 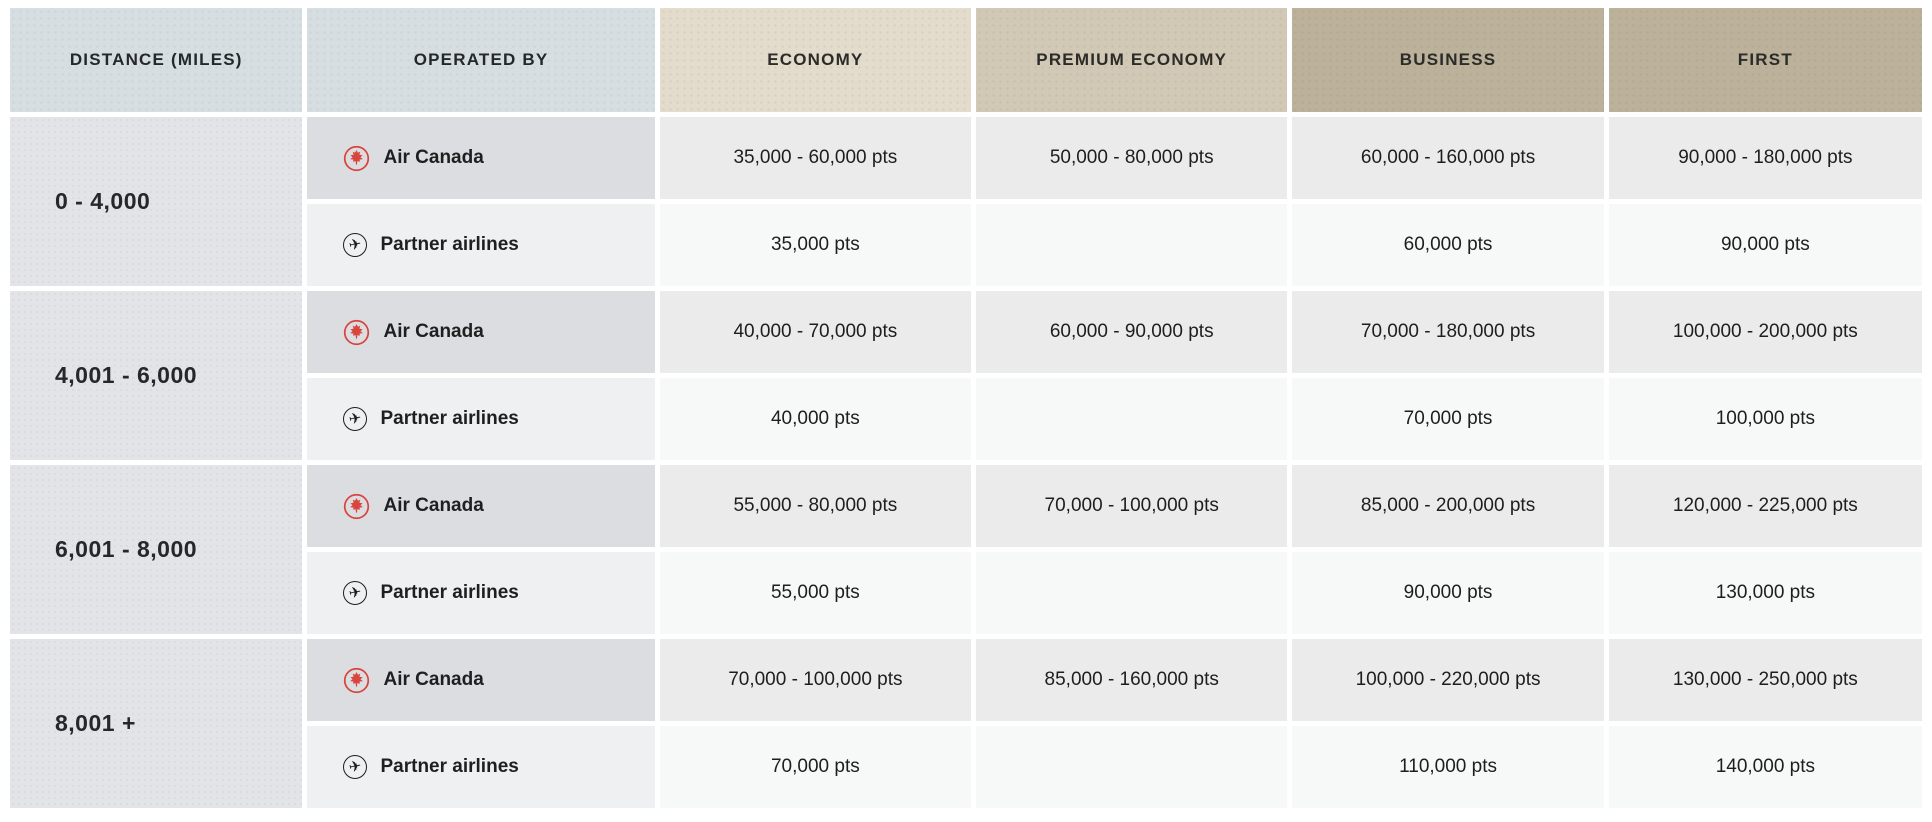 What do you see at coordinates (103, 201) in the screenshot?
I see `distance-label: 0 - 4,000` at bounding box center [103, 201].